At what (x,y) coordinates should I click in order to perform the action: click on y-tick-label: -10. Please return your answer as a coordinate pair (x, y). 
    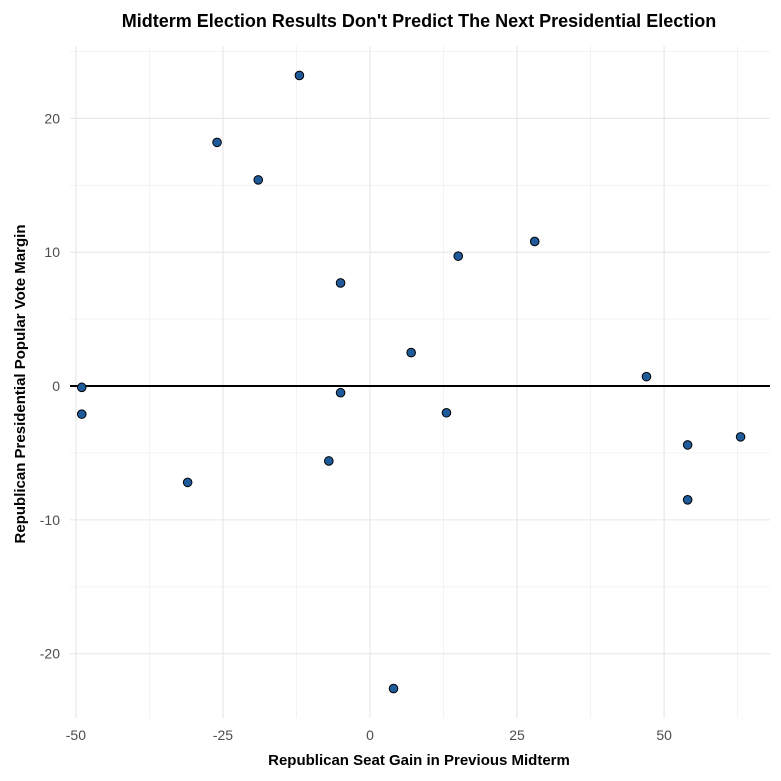
    Looking at the image, I should click on (50, 520).